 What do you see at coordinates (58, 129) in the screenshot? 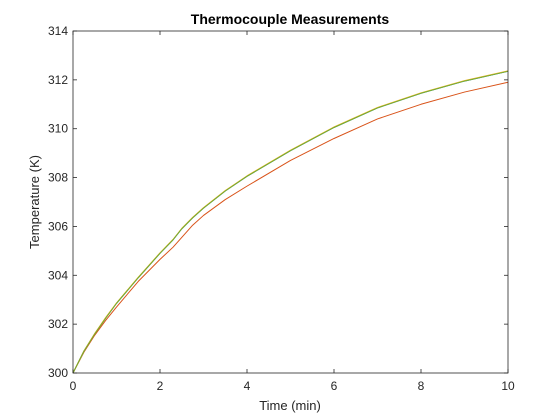
I see `y-tick-label-6: 310` at bounding box center [58, 129].